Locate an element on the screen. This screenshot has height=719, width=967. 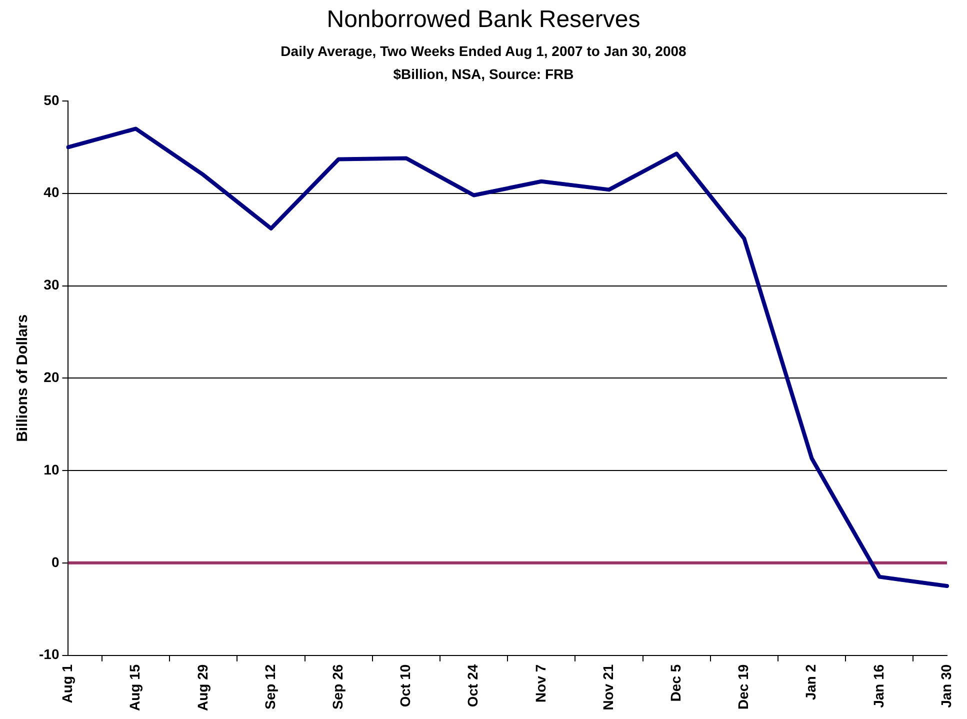
y-tick-label: 30 is located at coordinates (52, 284).